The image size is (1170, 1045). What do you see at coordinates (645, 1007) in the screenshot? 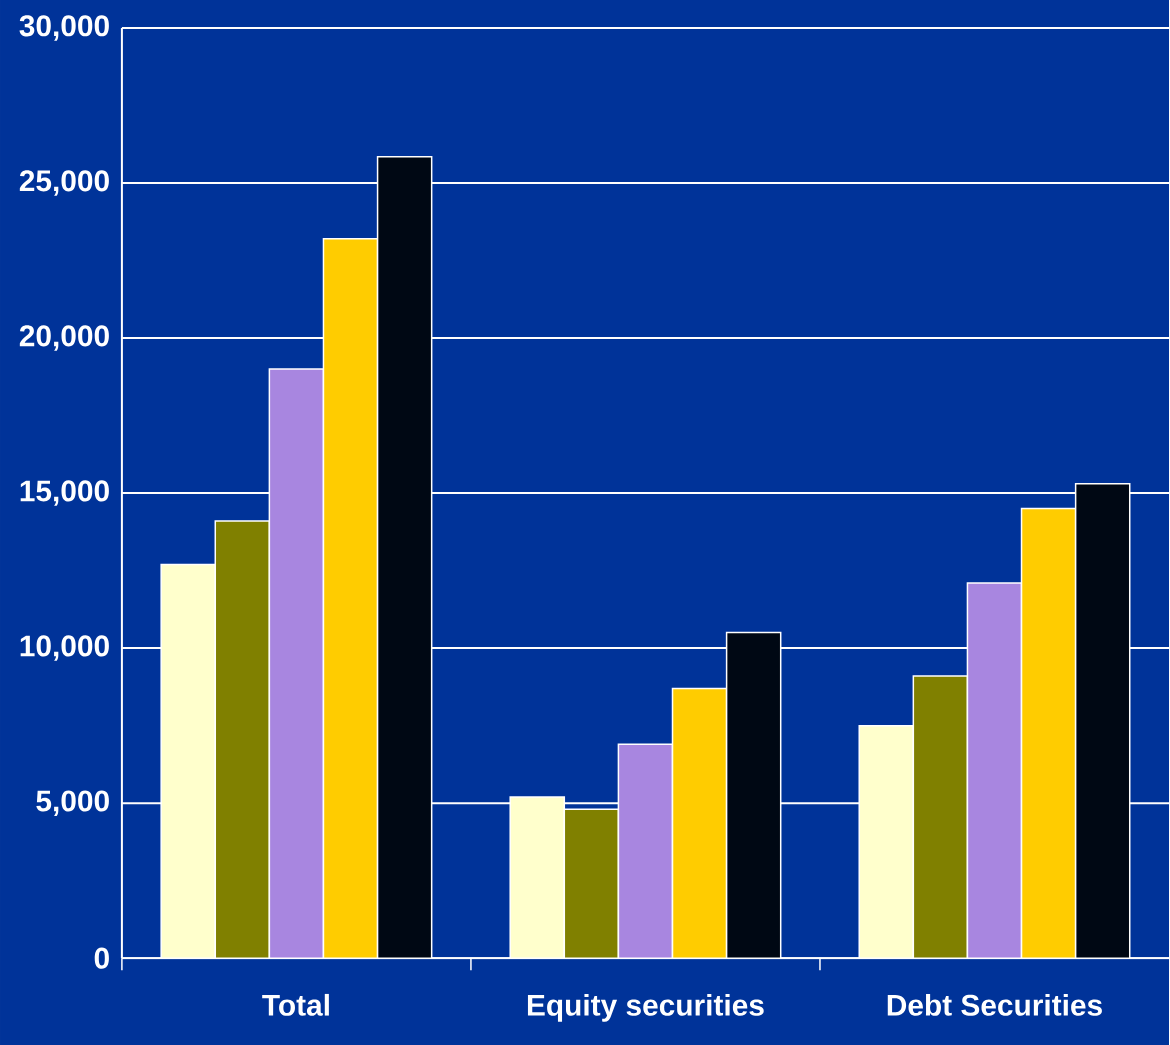
I see `x-tick-label: Equity securities` at bounding box center [645, 1007].